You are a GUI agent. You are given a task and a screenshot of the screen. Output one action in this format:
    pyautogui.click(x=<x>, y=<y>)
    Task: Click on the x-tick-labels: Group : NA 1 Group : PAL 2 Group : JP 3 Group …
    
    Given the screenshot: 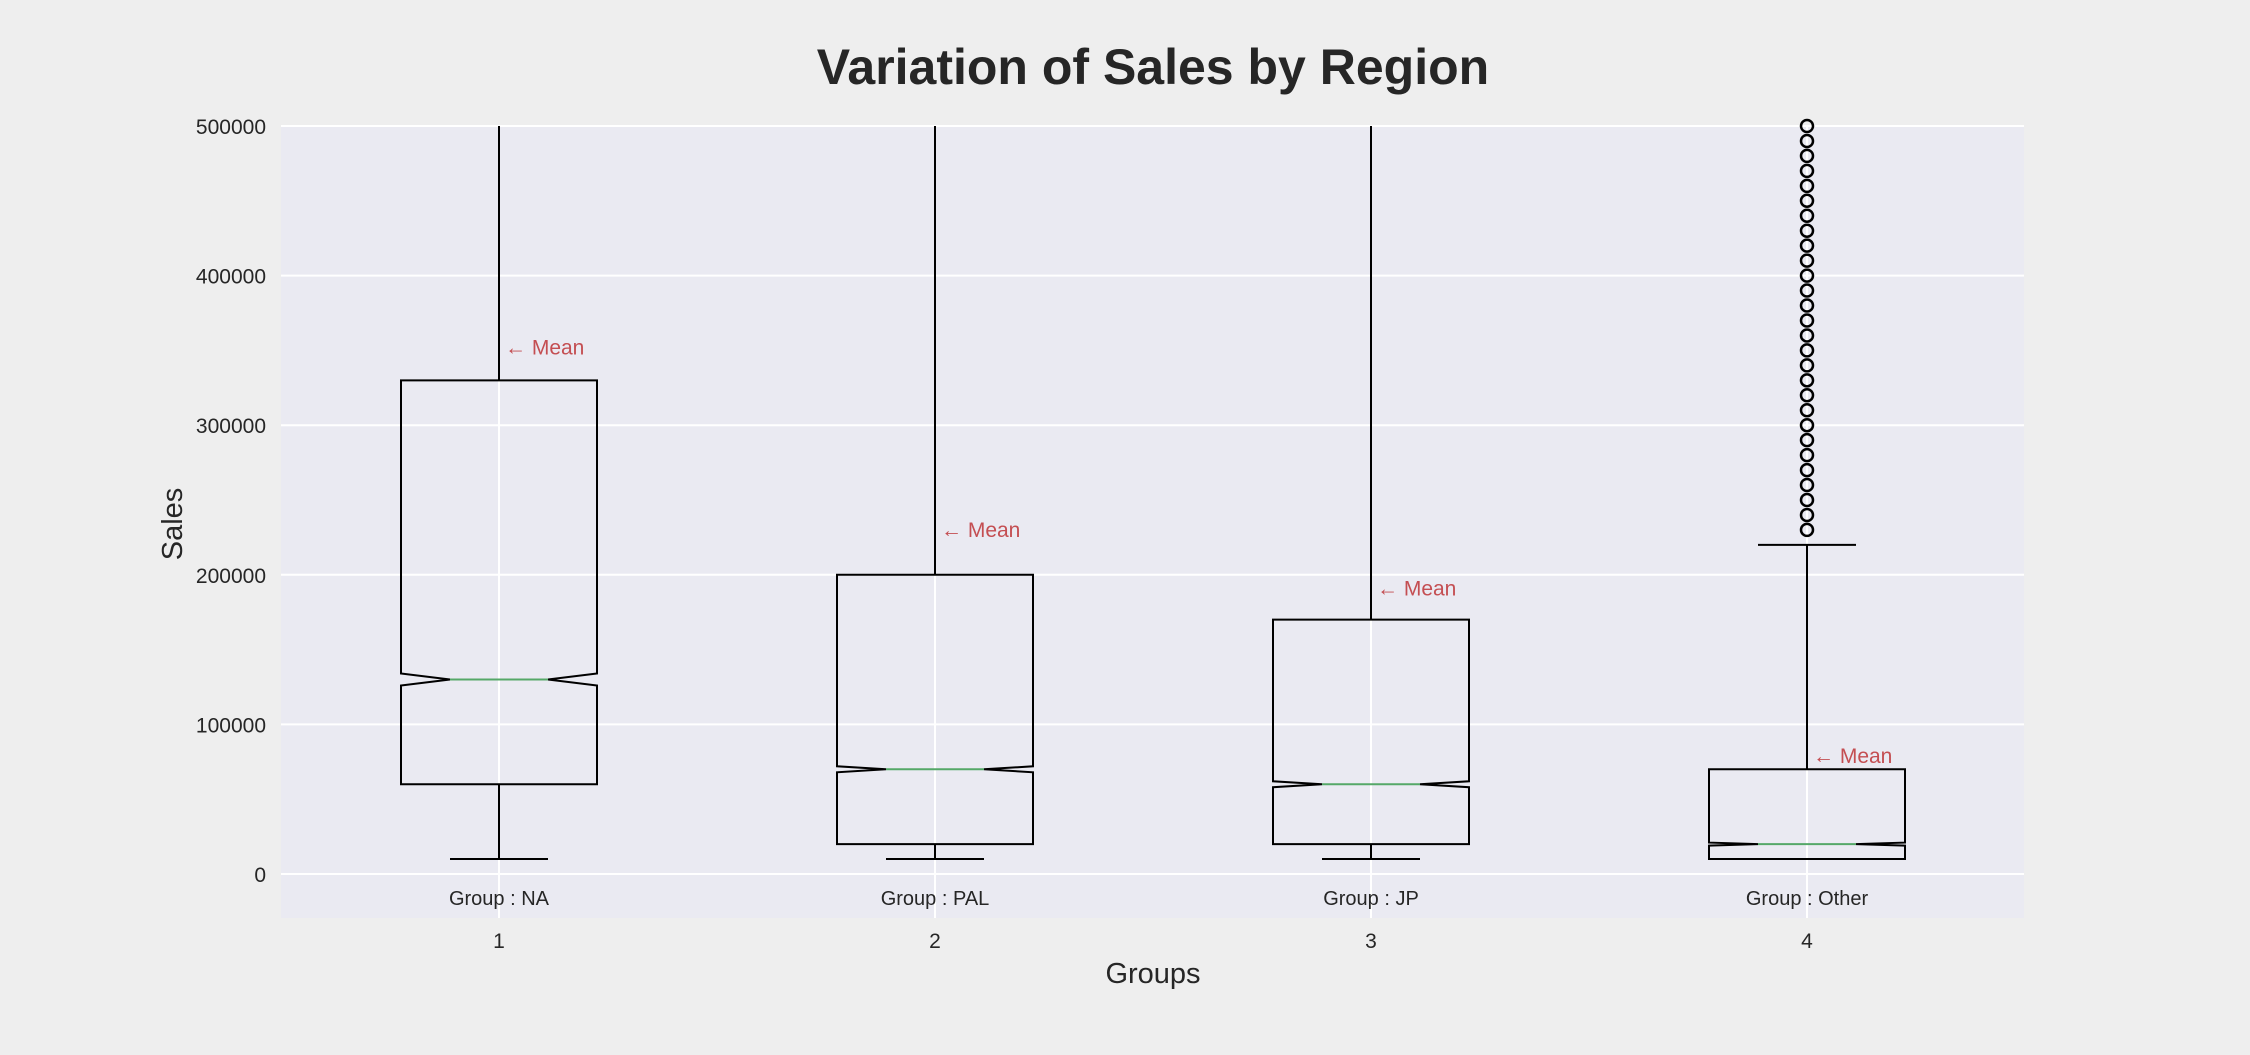 What is the action you would take?
    pyautogui.click(x=1158, y=920)
    